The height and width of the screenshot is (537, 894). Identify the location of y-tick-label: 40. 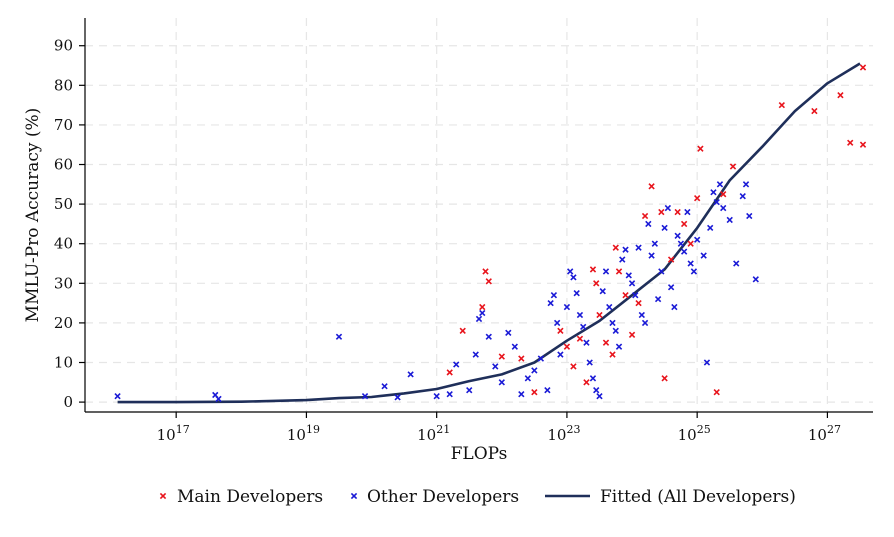
(63, 244).